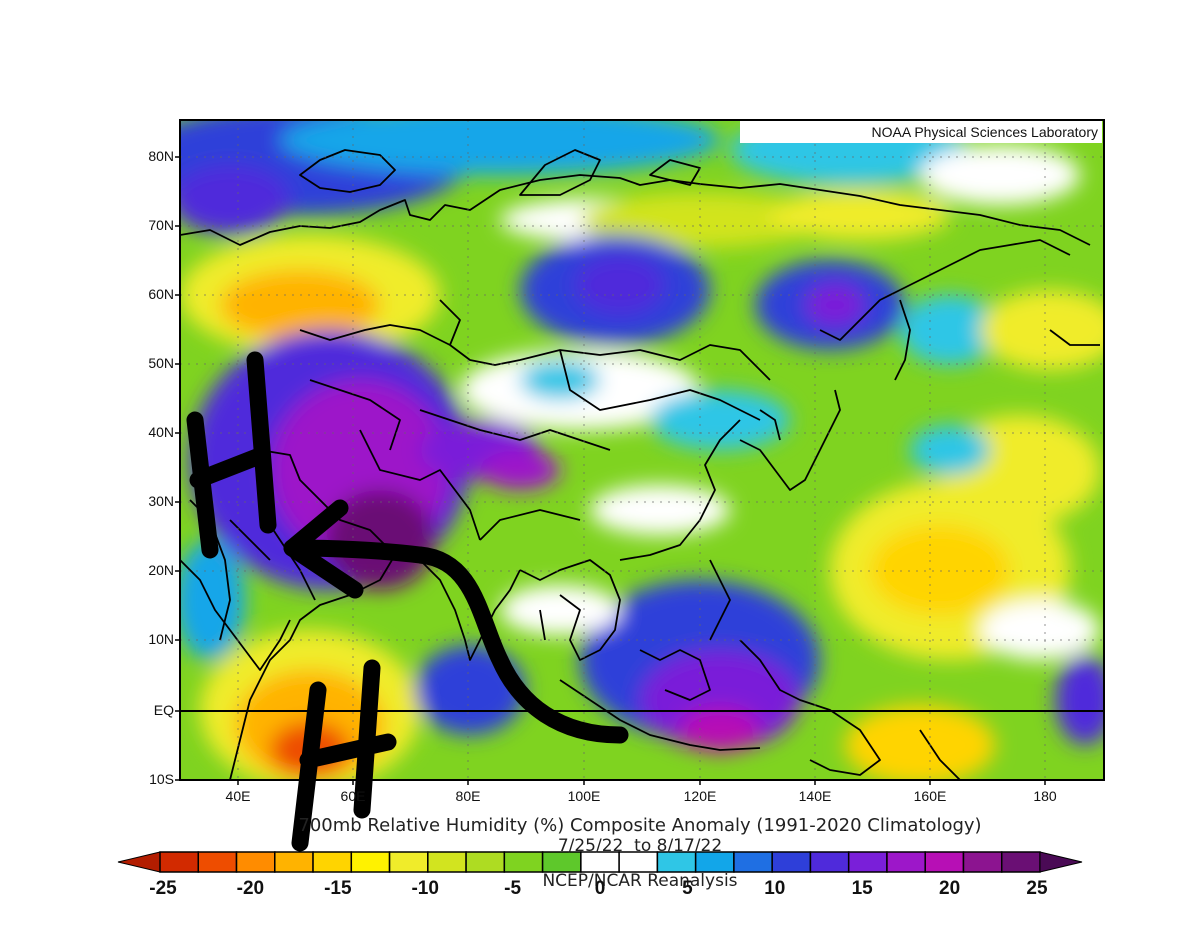 The height and width of the screenshot is (929, 1200). Describe the element at coordinates (640, 881) in the screenshot. I see `data-source: NCEP/NCAR Reanalysis` at that location.